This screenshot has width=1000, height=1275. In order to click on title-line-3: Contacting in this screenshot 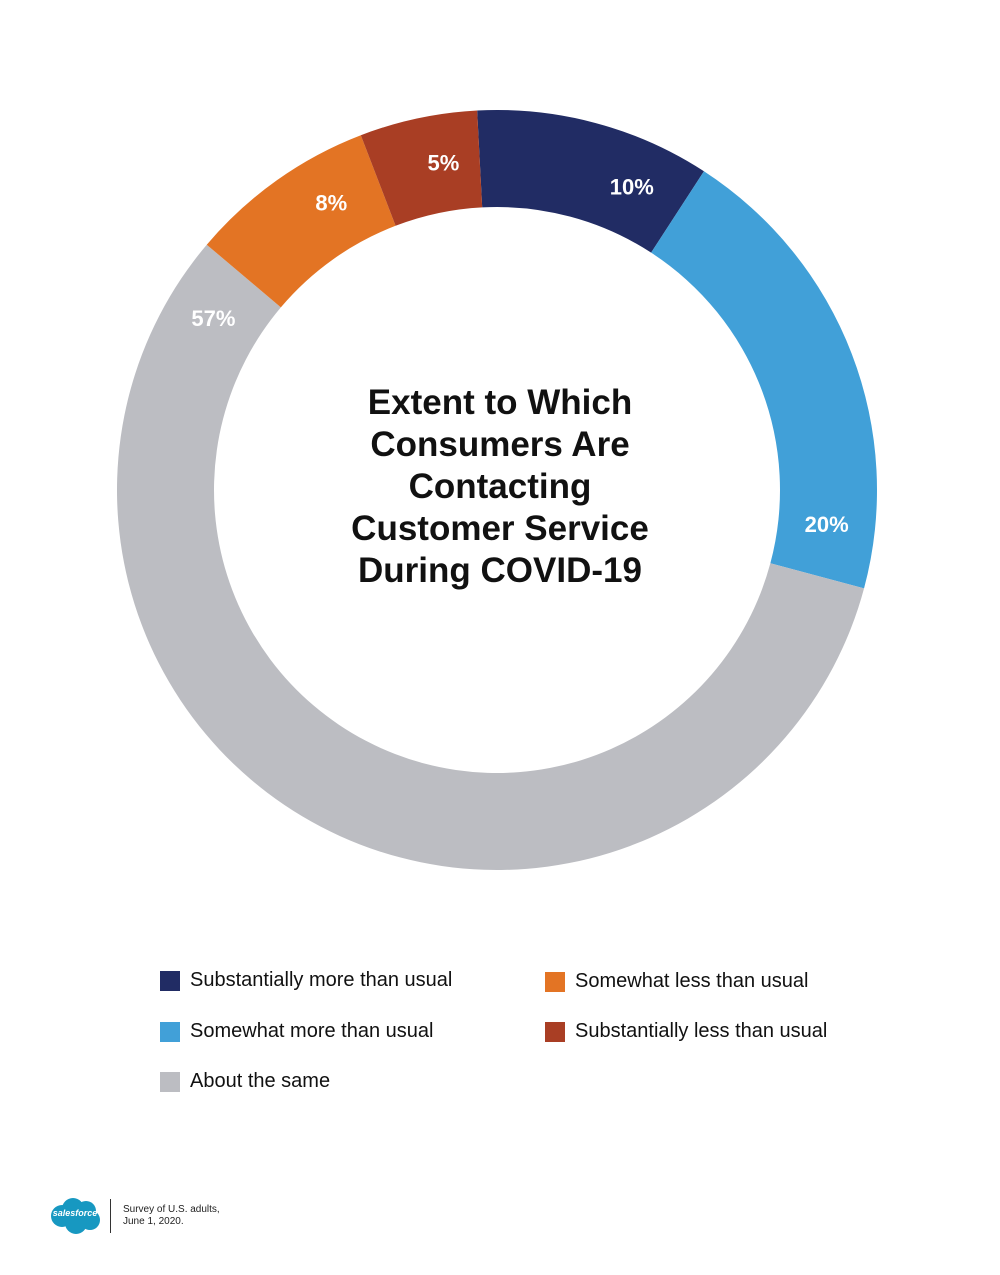, I will do `click(500, 486)`.